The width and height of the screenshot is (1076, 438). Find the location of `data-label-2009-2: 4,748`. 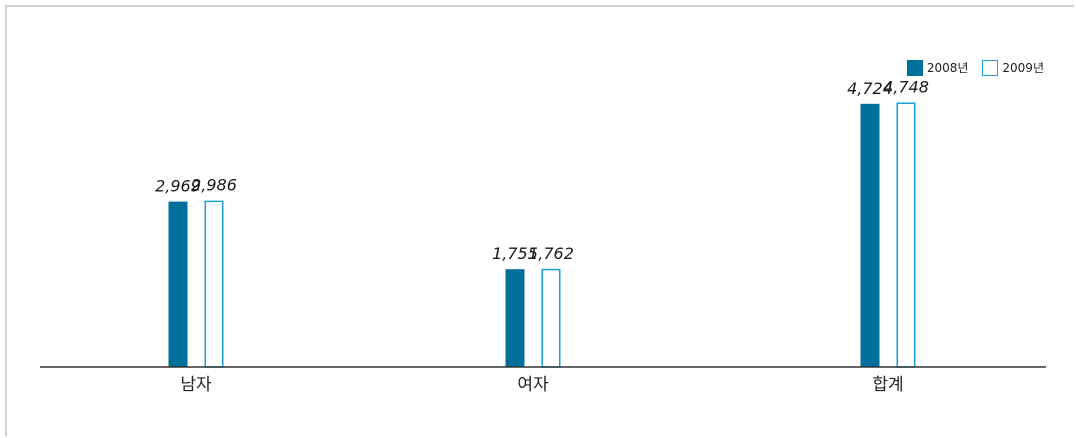

data-label-2009-2: 4,748 is located at coordinates (906, 86).